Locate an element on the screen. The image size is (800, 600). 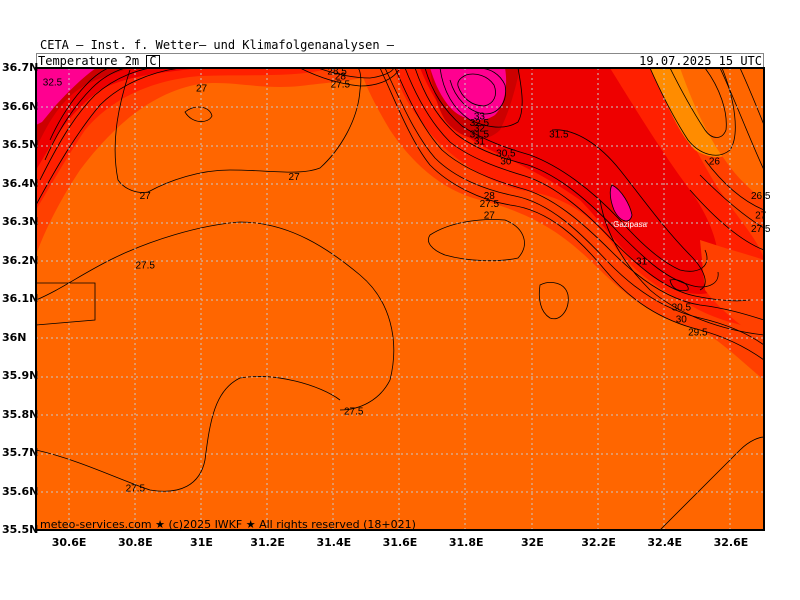
lat-label: 36.1N is located at coordinates (20, 298).